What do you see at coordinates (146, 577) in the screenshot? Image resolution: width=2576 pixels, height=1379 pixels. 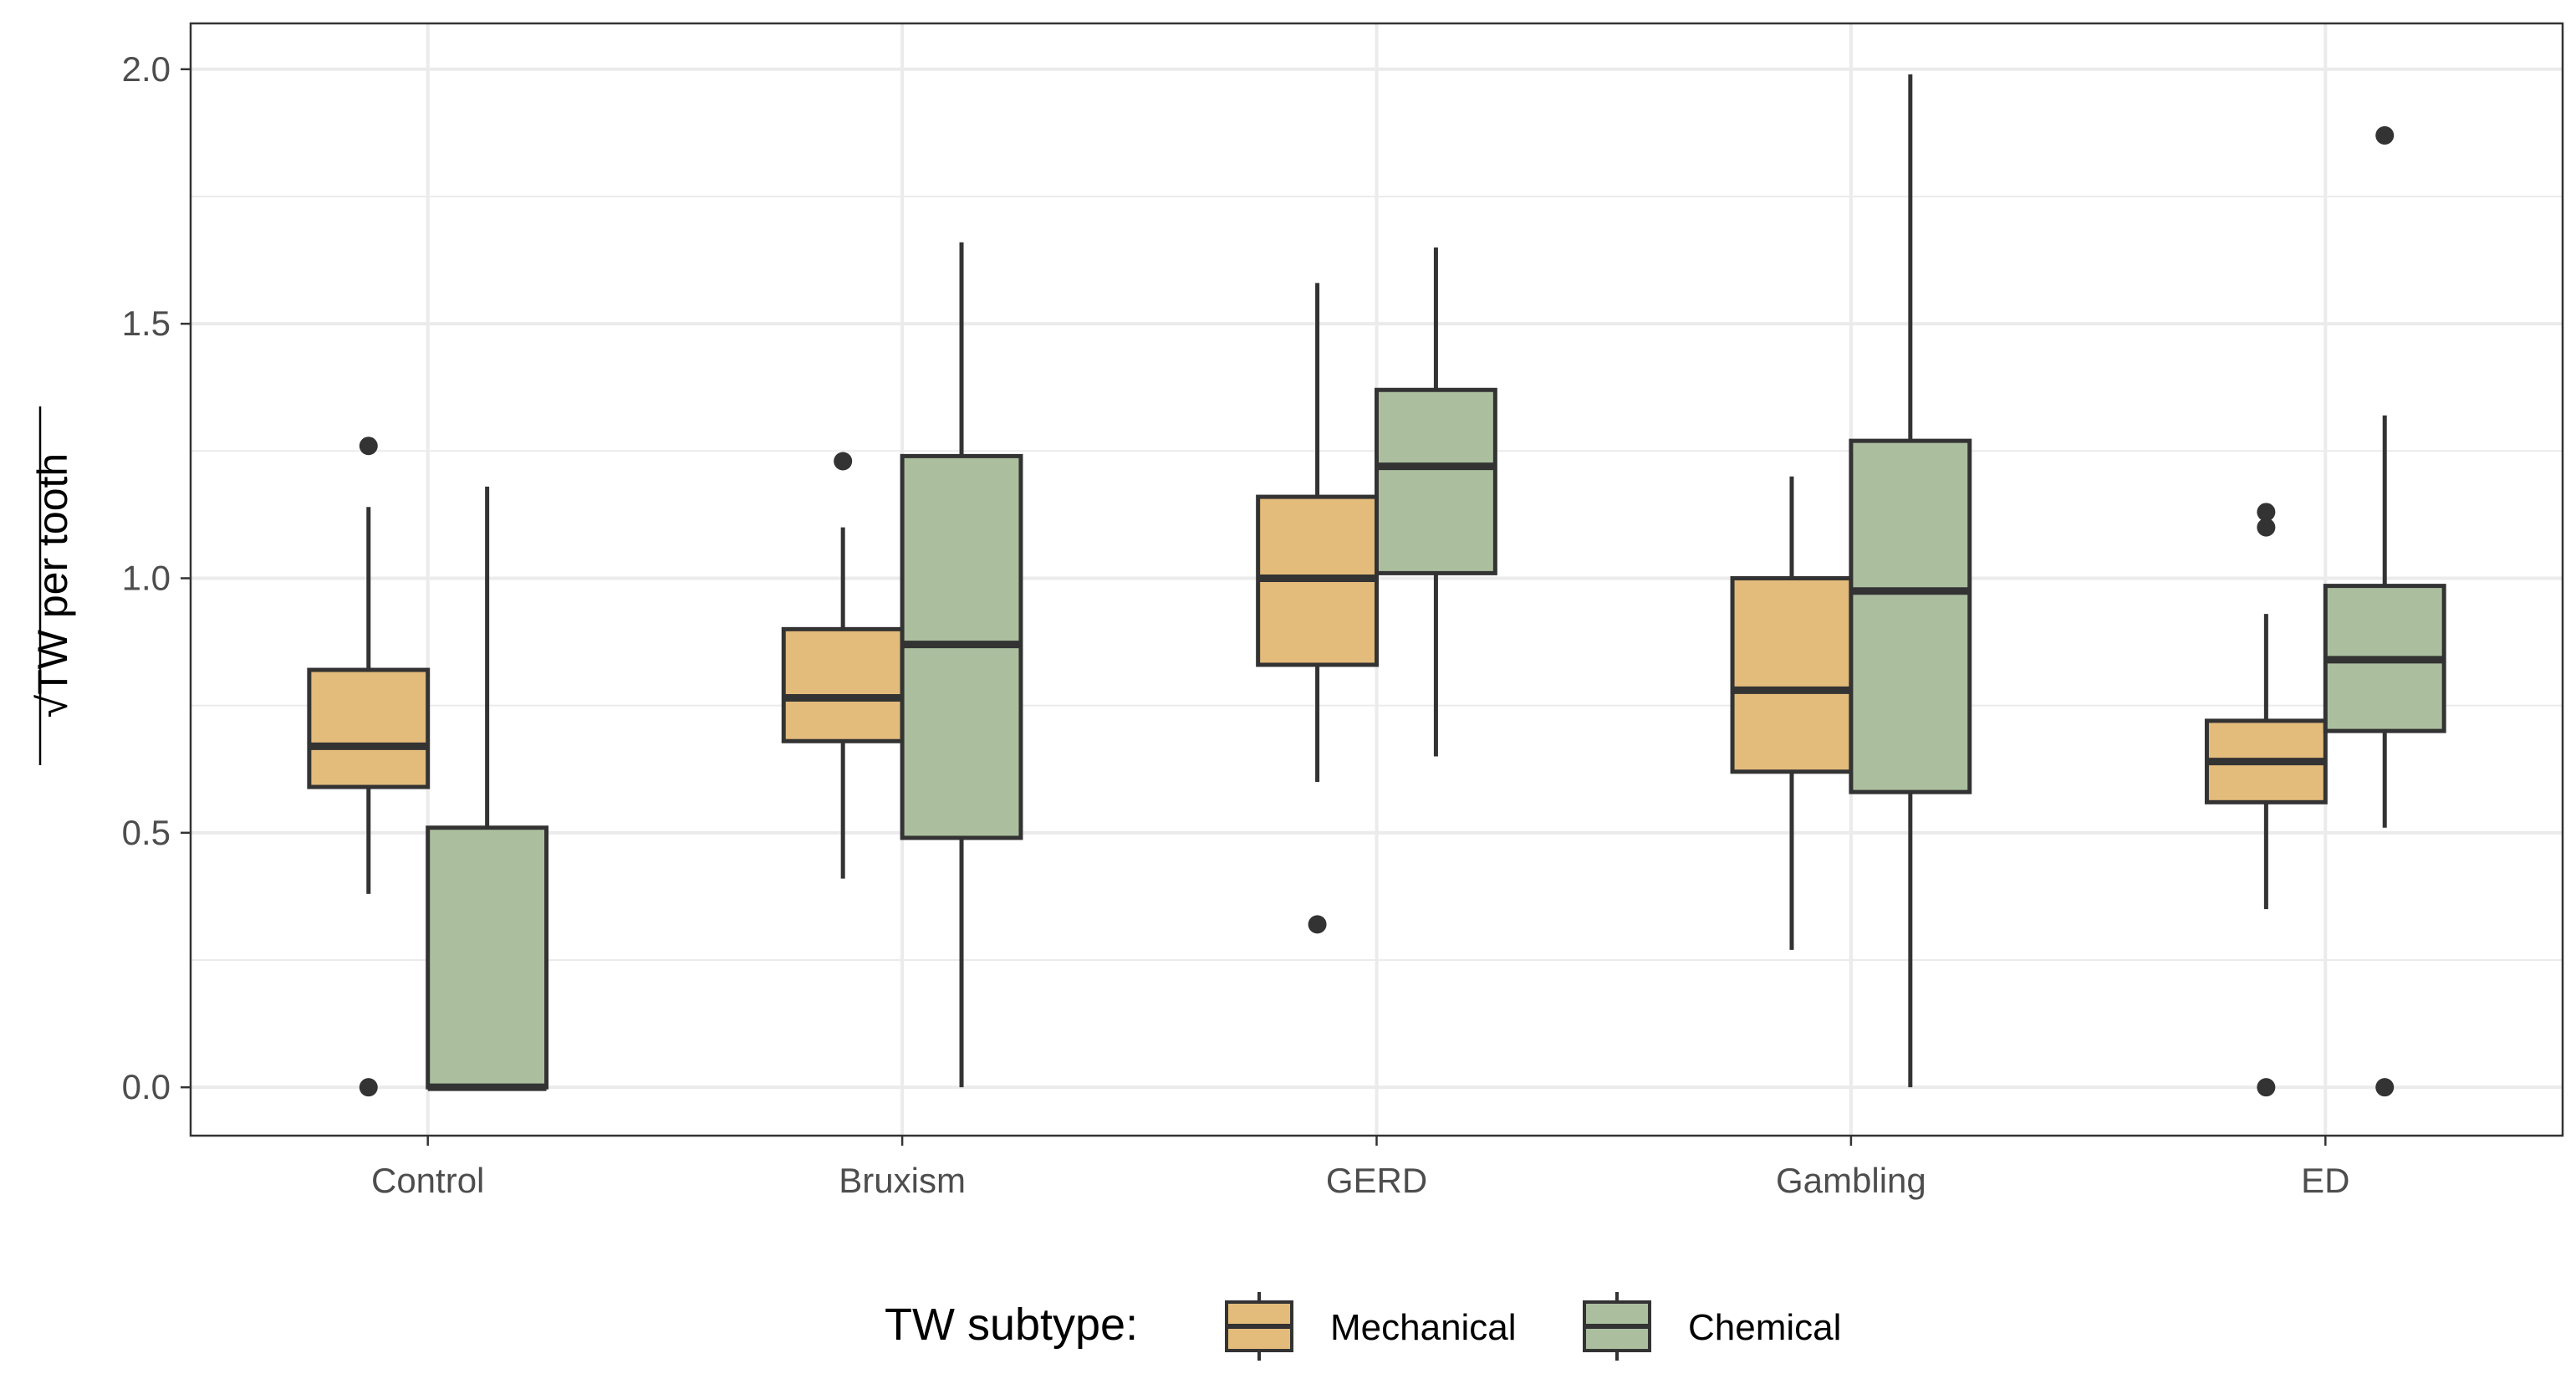 I see `y-tick-label-2: 1.0` at bounding box center [146, 577].